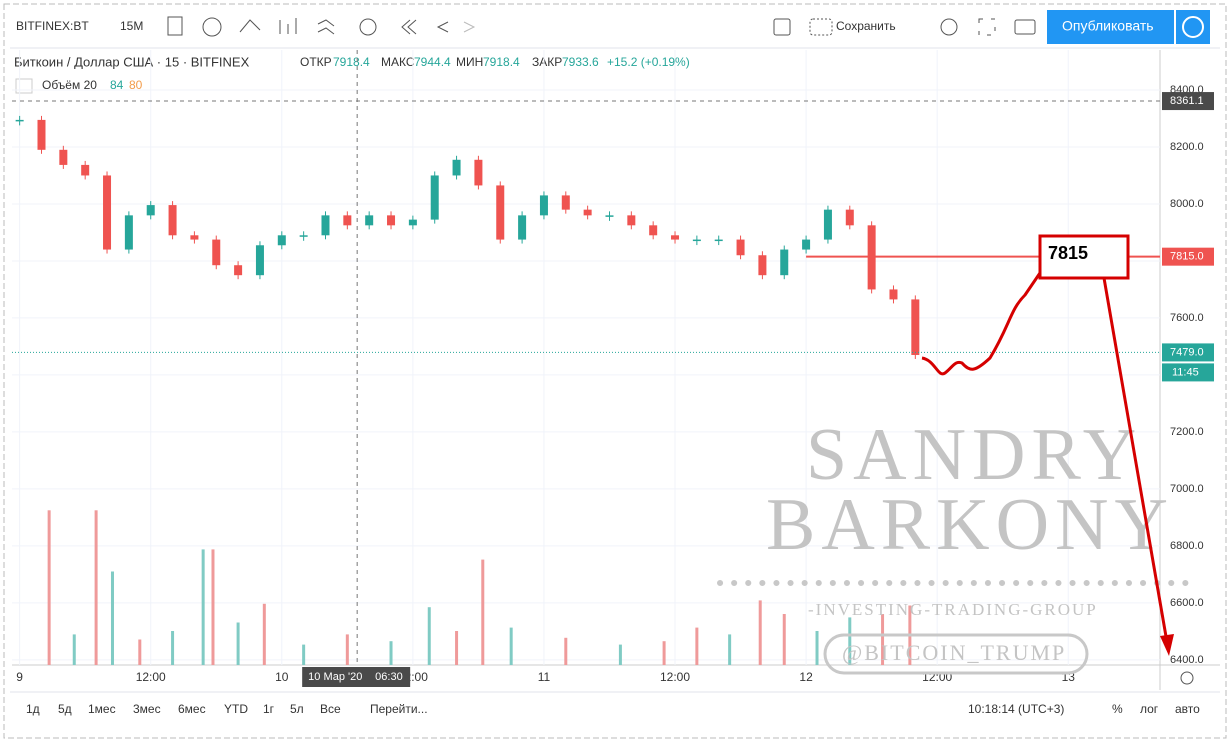  I want to click on watermark-handle: @BITCOIN_TRUMP, so click(954, 652).